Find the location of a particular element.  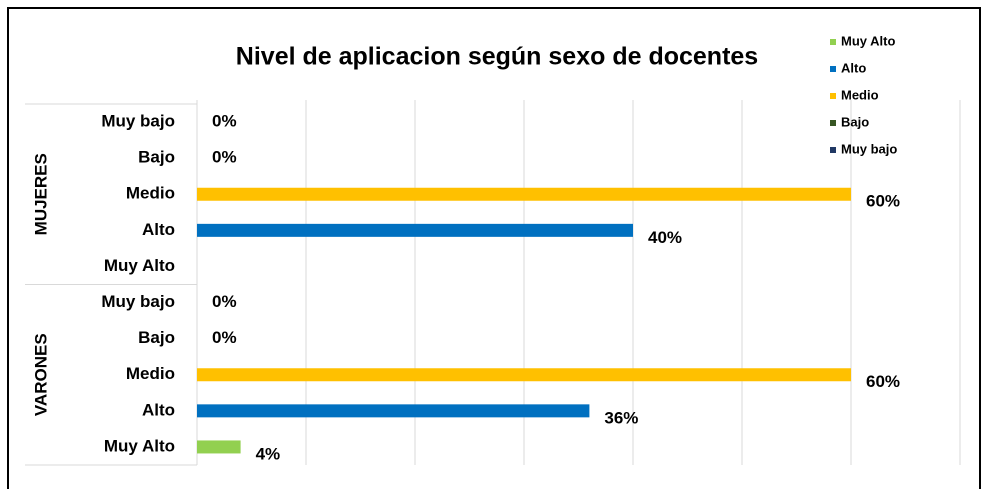

group-label: MUJERES is located at coordinates (40, 194).